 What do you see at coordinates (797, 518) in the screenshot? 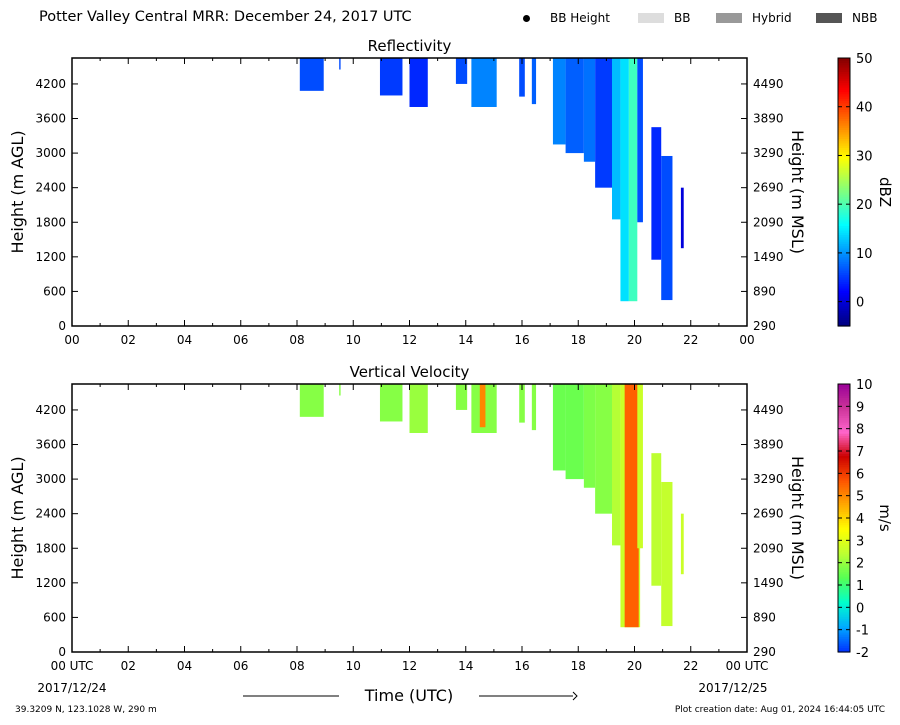
I see `y2-axis-label: Height (m MSL)` at bounding box center [797, 518].